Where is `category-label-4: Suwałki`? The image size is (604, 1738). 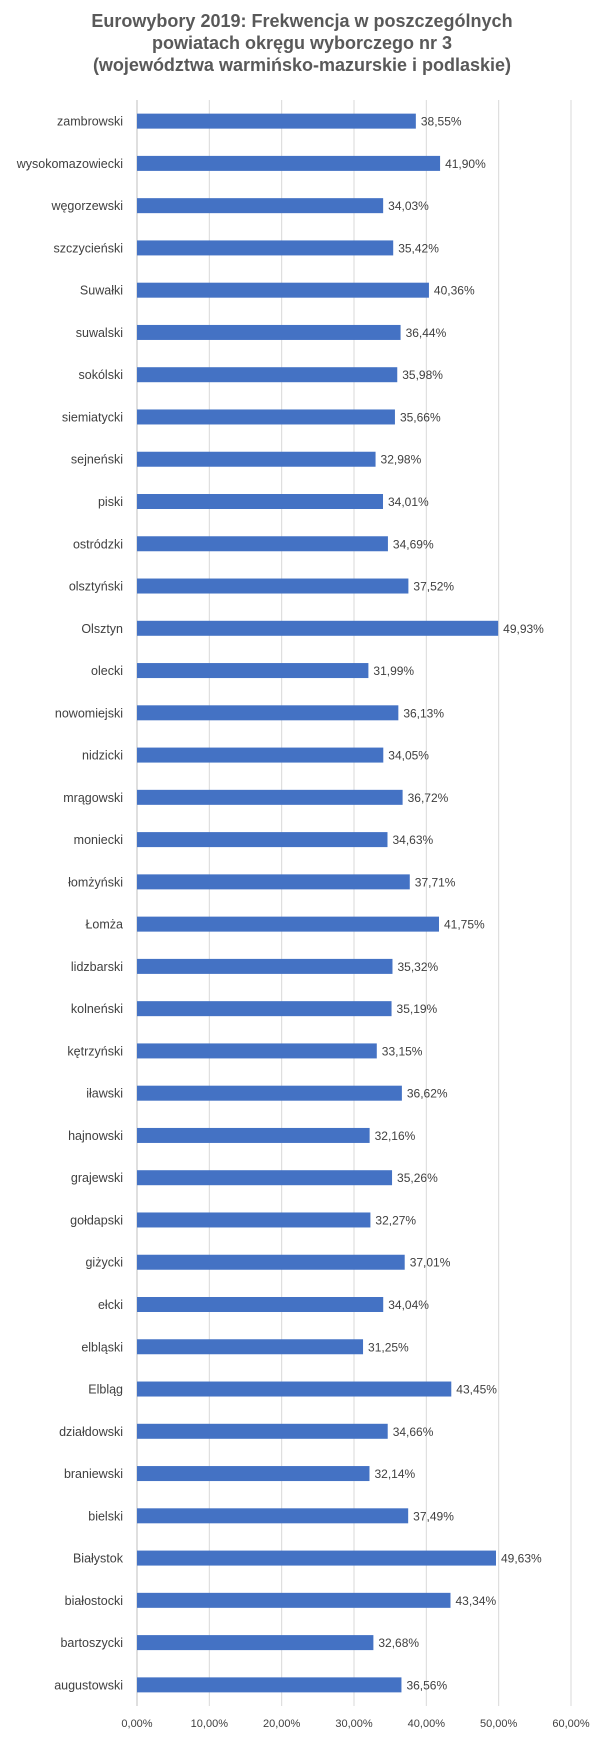
category-label-4: Suwałki is located at coordinates (101, 291).